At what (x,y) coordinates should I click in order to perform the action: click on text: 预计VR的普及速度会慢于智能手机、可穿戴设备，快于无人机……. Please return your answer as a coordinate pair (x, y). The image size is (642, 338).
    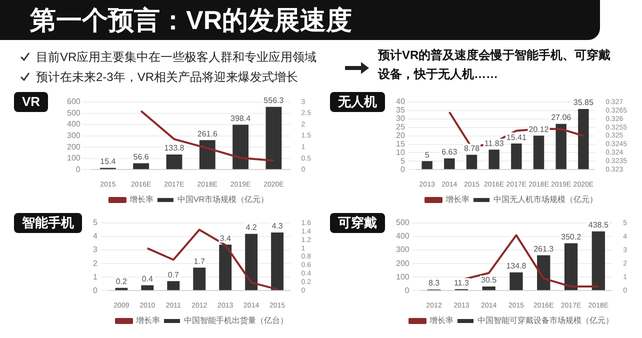
    Looking at the image, I should click on (495, 65).